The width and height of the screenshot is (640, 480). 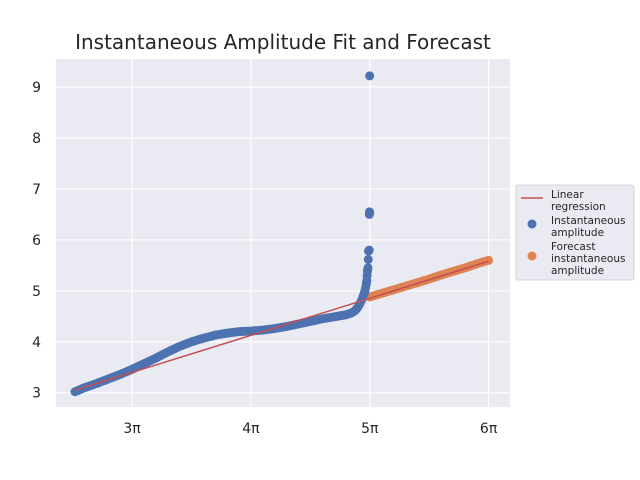 I want to click on x-axis: 3π 4π 5π 6π, so click(x=310, y=429).